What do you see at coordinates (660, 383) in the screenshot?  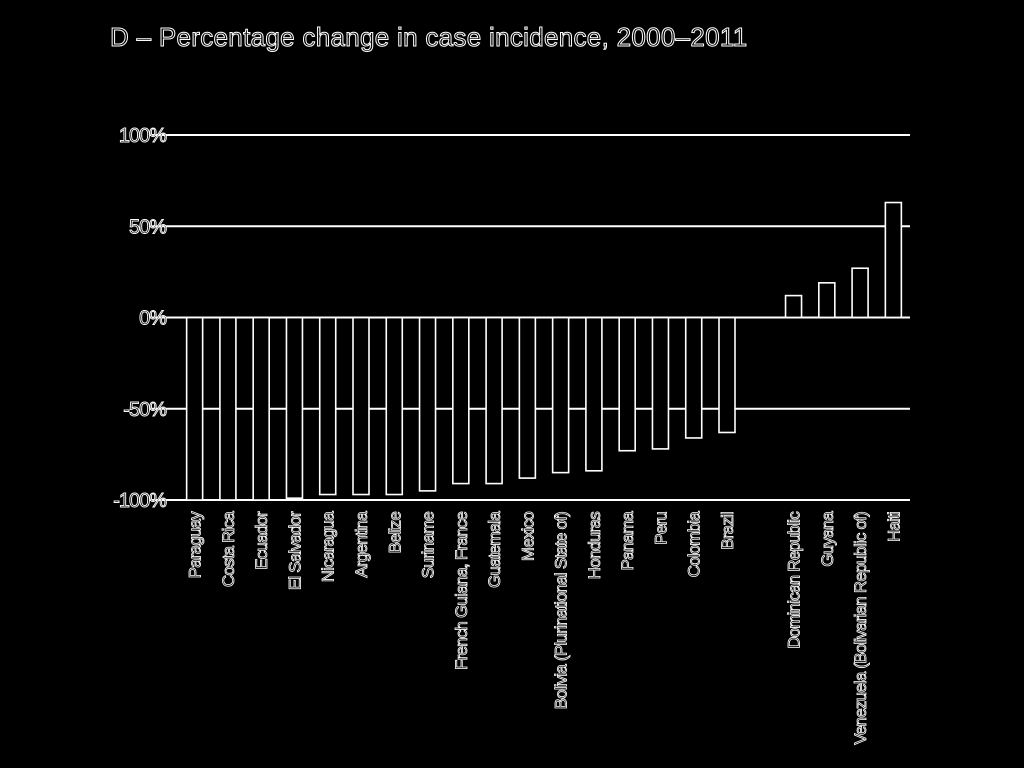 I see `bar-peru` at bounding box center [660, 383].